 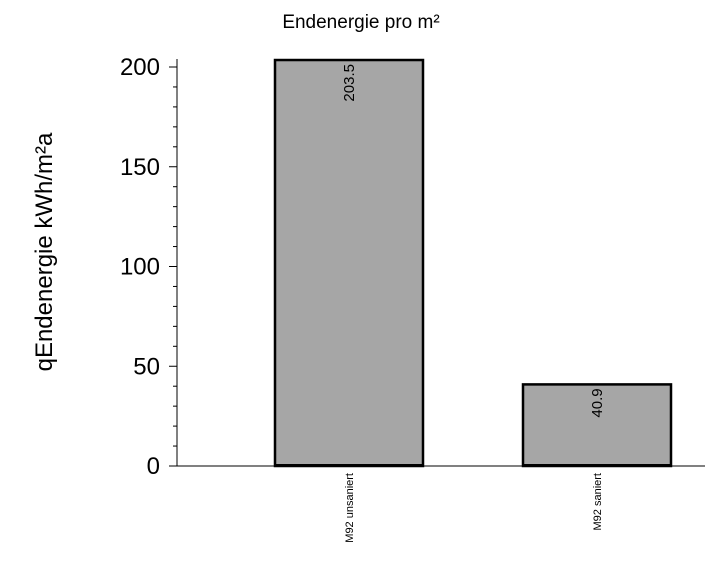 I want to click on x-axis-tick-label: M92 unsaniert, so click(x=350, y=508).